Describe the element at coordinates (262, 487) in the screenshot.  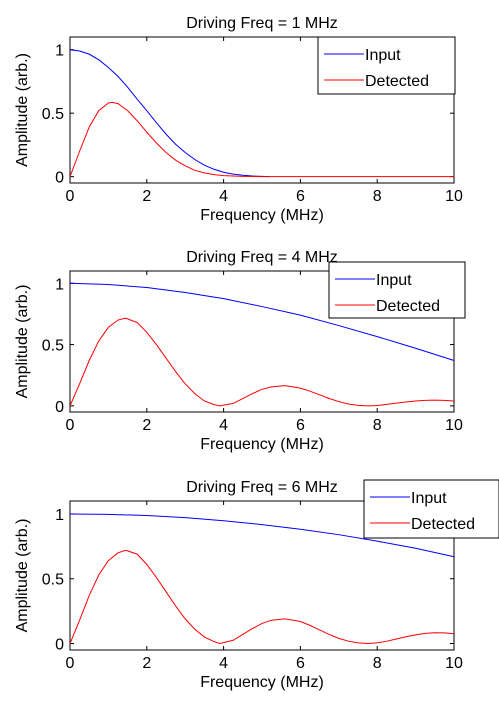
I see `chart-title: Driving Freq = 6 MHz` at that location.